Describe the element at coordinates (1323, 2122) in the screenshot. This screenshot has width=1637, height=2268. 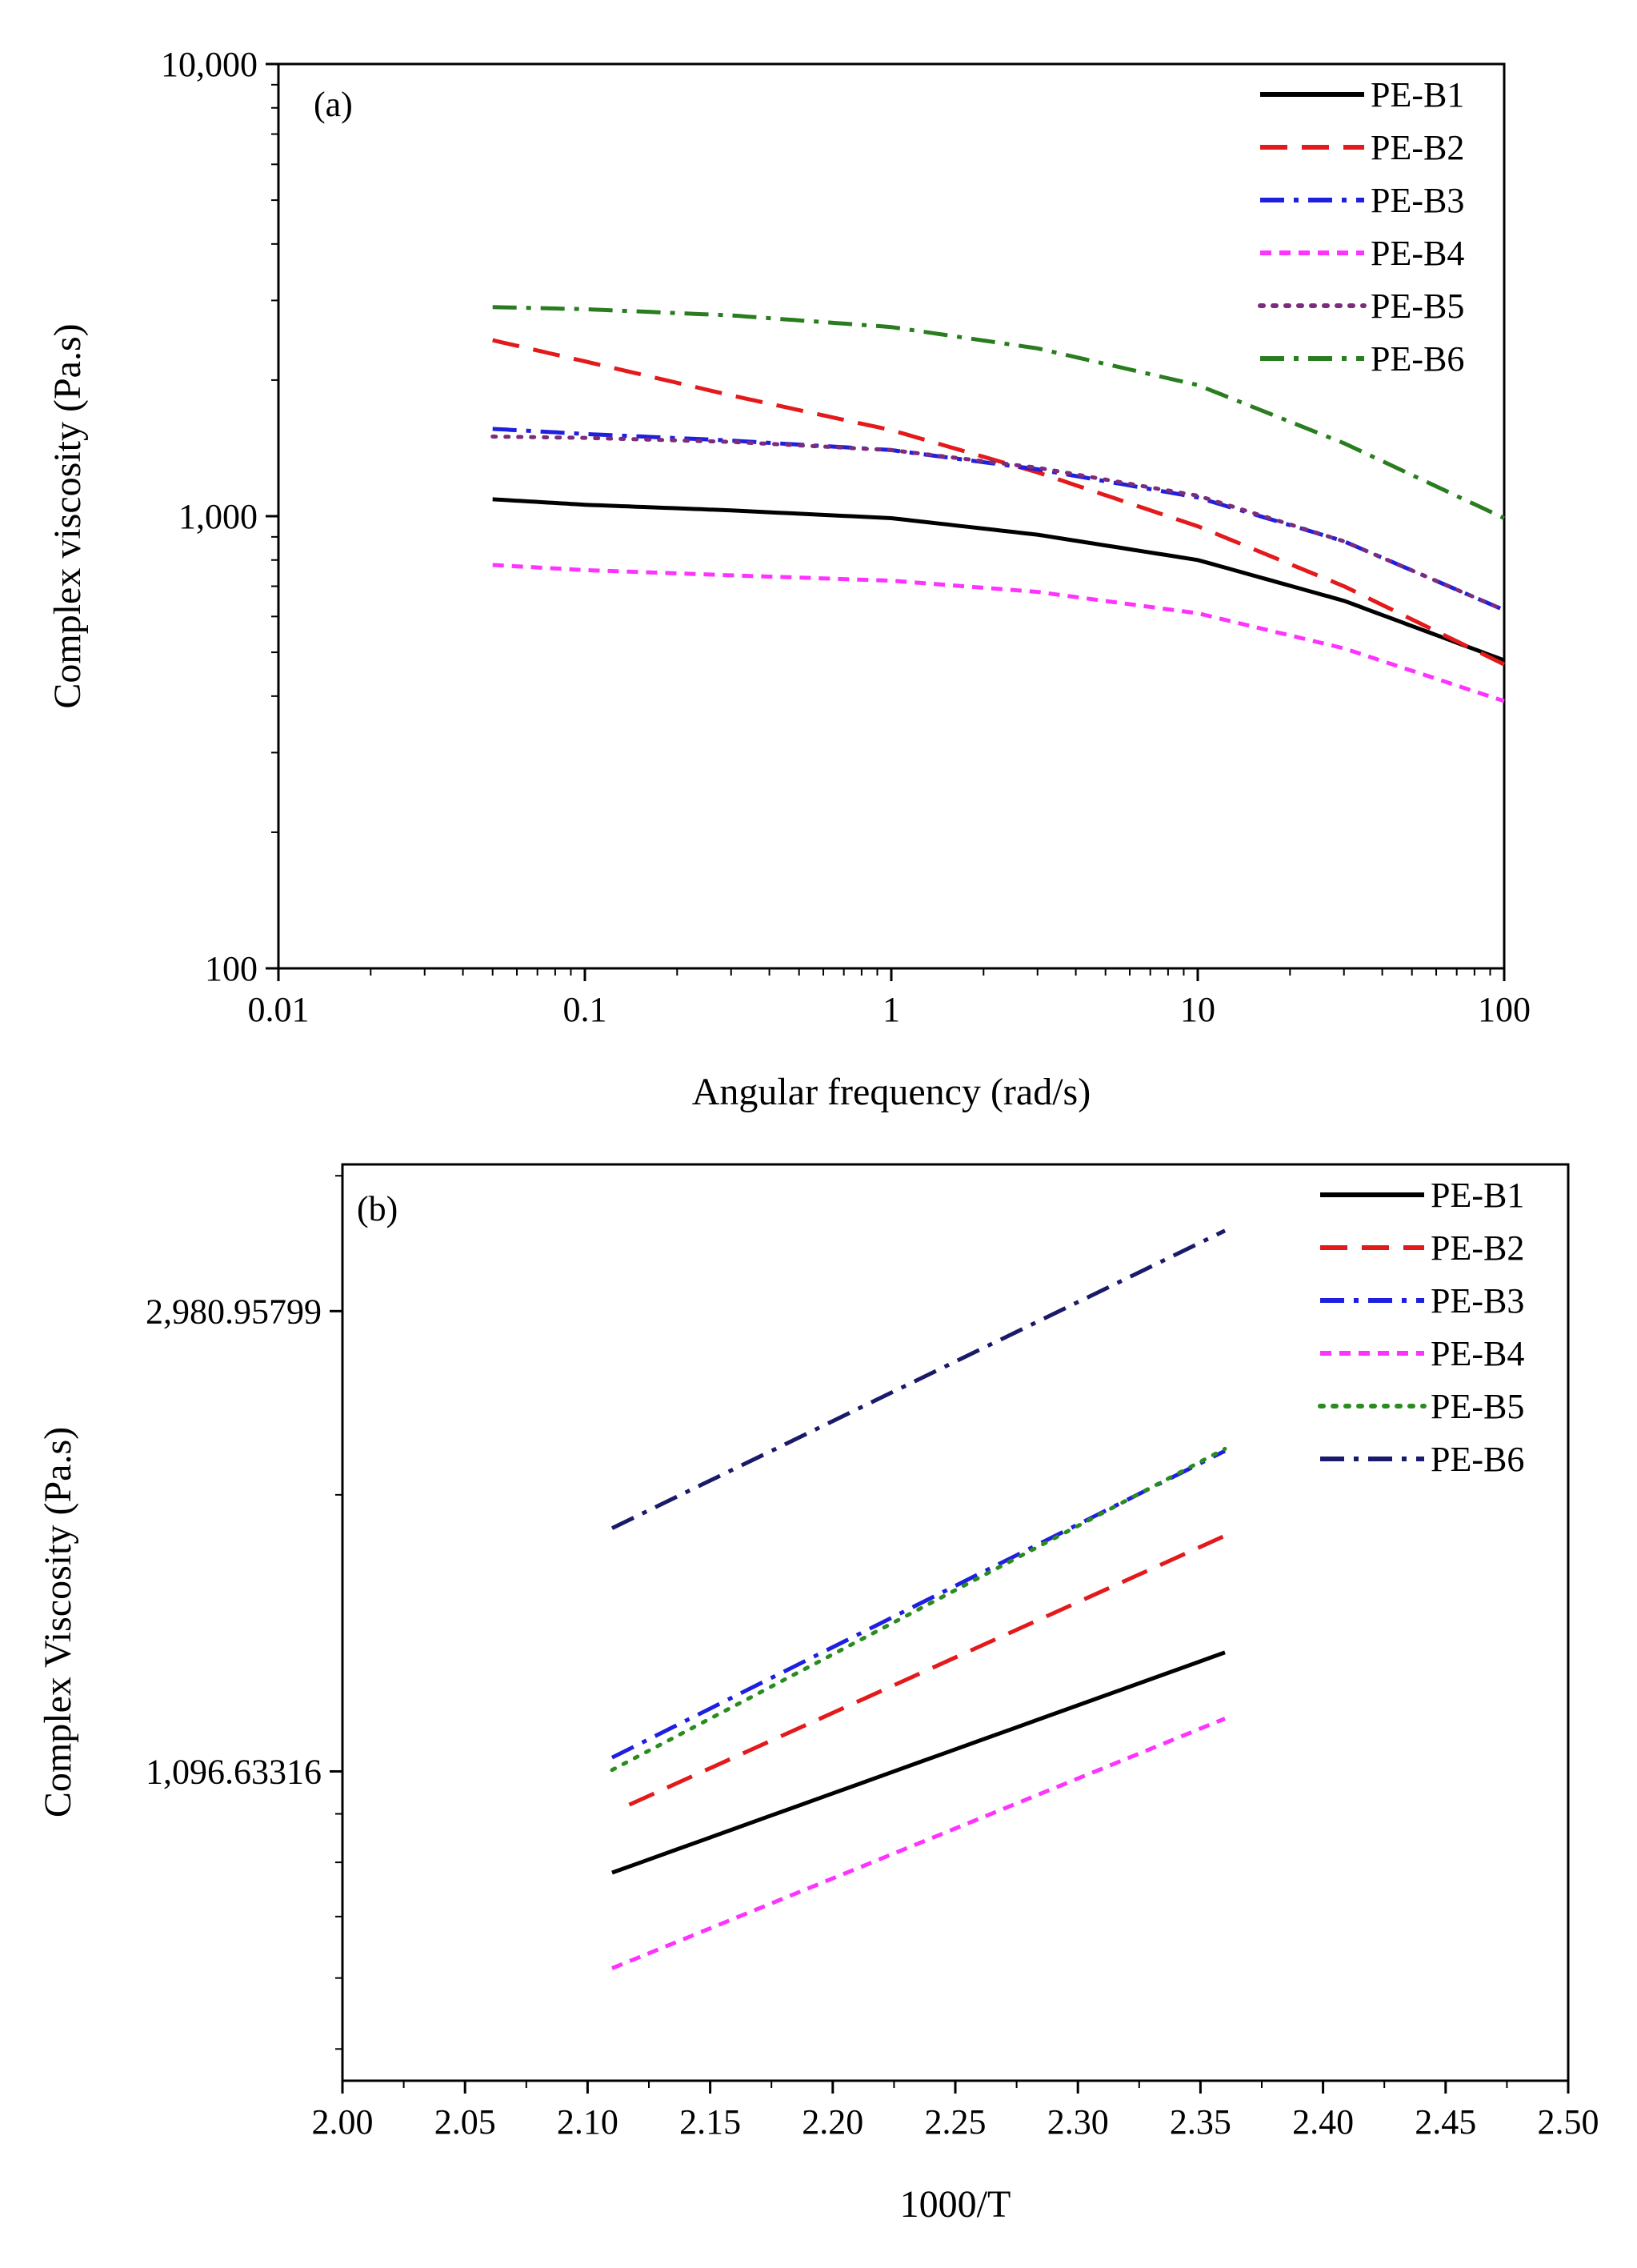
I see `x-tick-label: 2.40` at that location.